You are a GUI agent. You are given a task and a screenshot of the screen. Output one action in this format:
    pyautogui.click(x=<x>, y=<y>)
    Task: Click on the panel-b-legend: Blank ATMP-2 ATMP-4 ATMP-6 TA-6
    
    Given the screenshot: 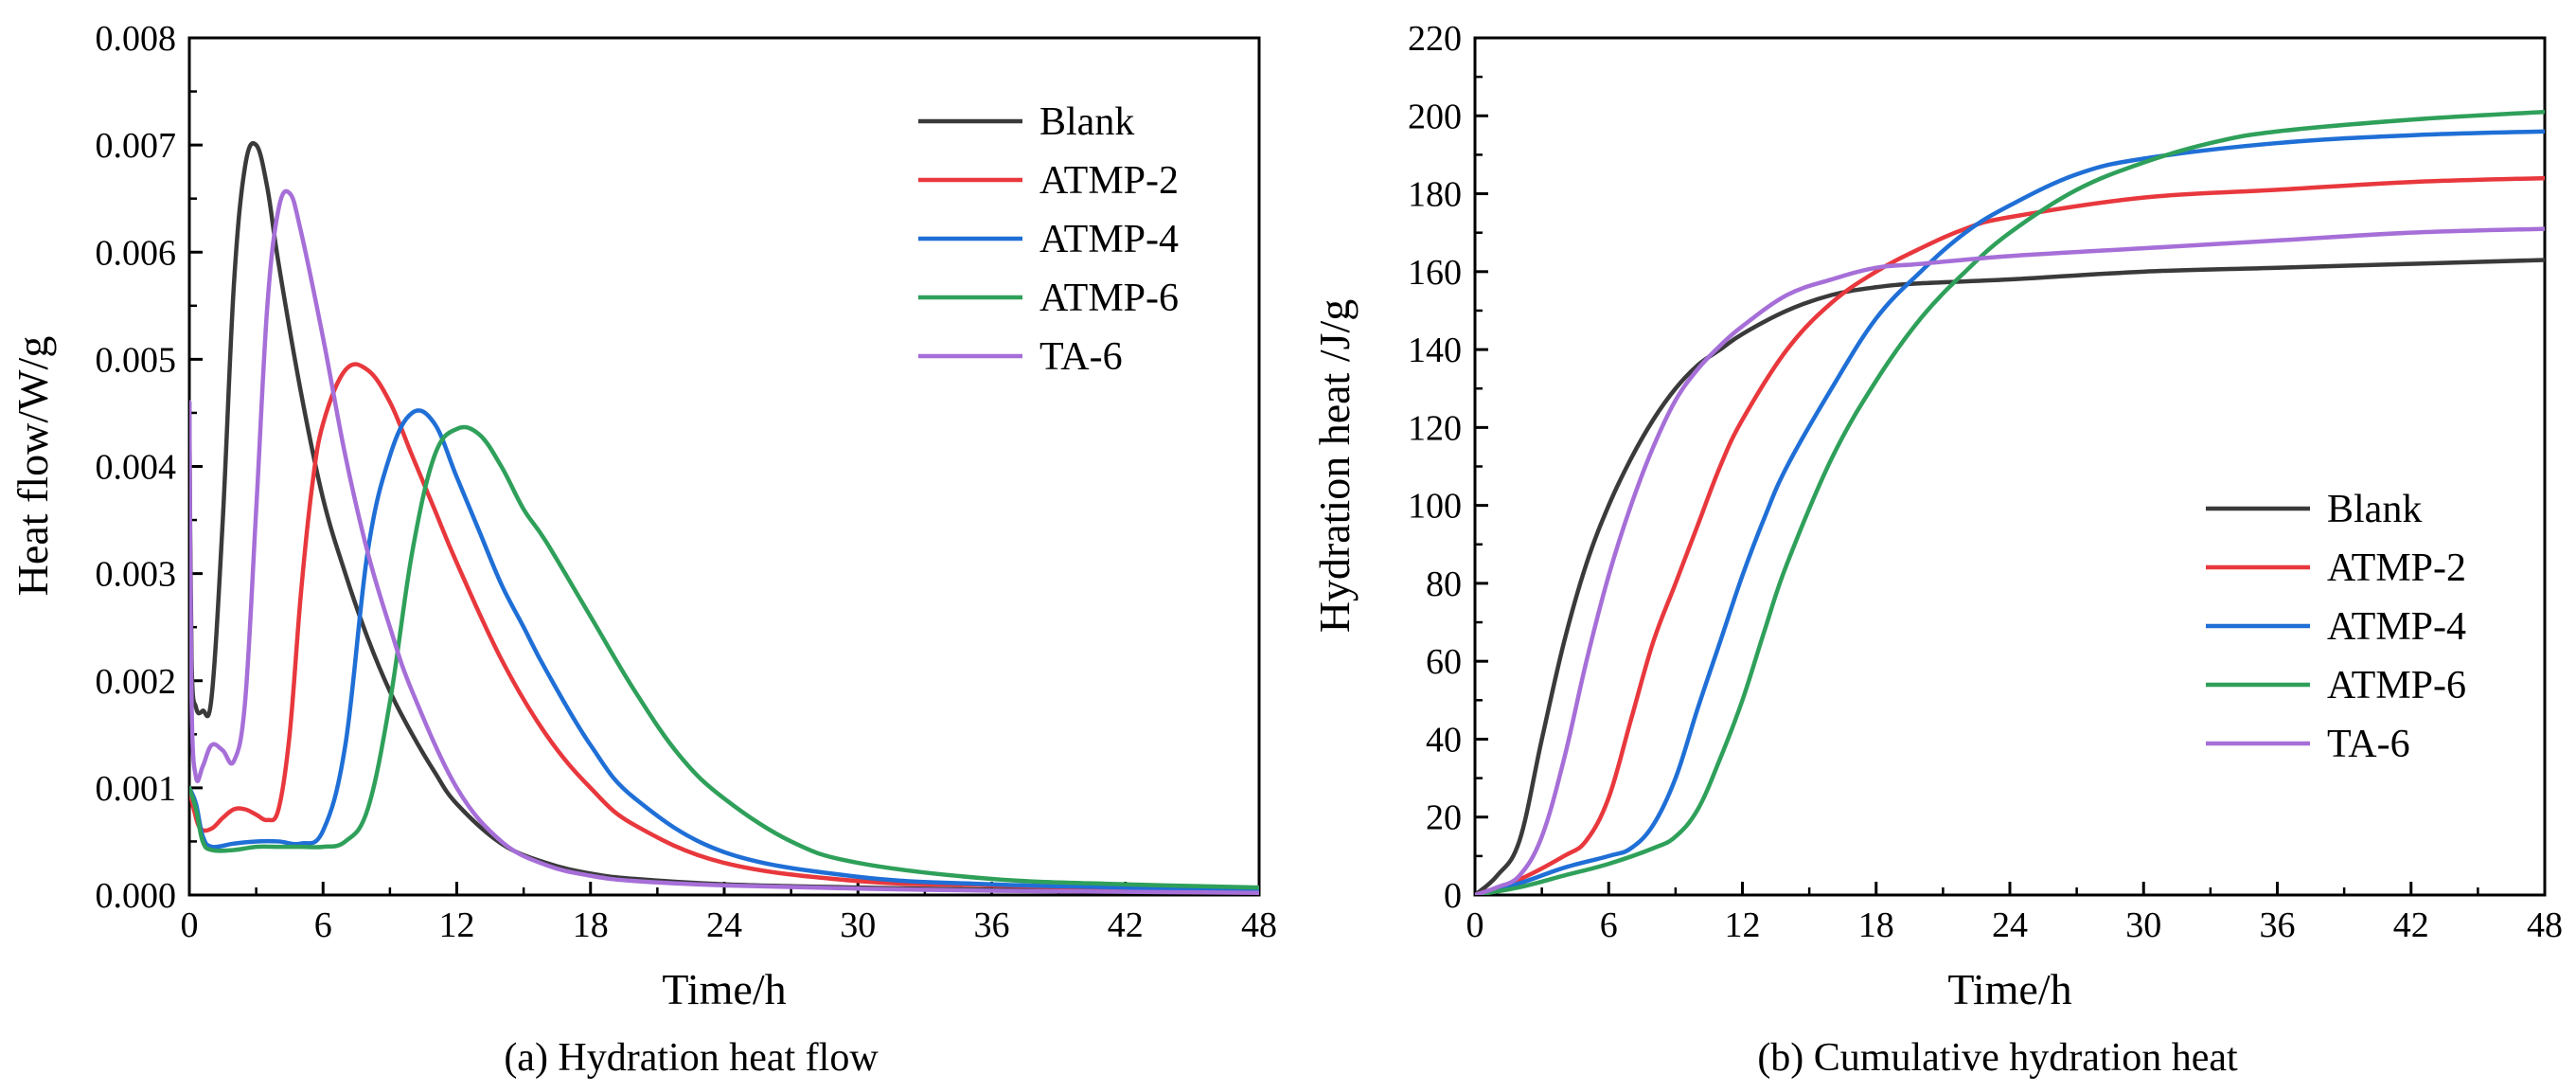 What is the action you would take?
    pyautogui.click(x=2336, y=627)
    